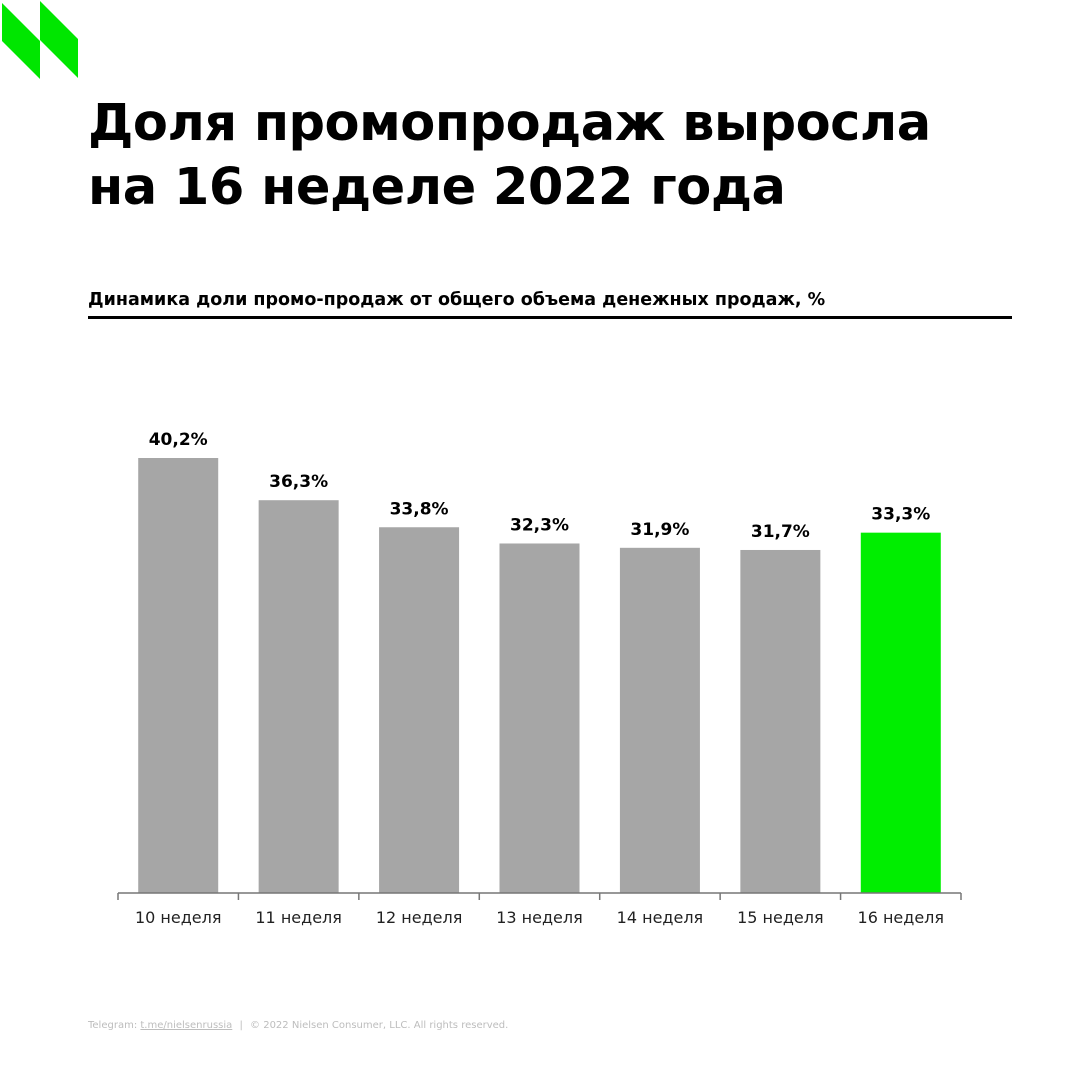 The image size is (1080, 1080). Describe the element at coordinates (660, 917) in the screenshot. I see `tick-label: 14 неделя` at that location.